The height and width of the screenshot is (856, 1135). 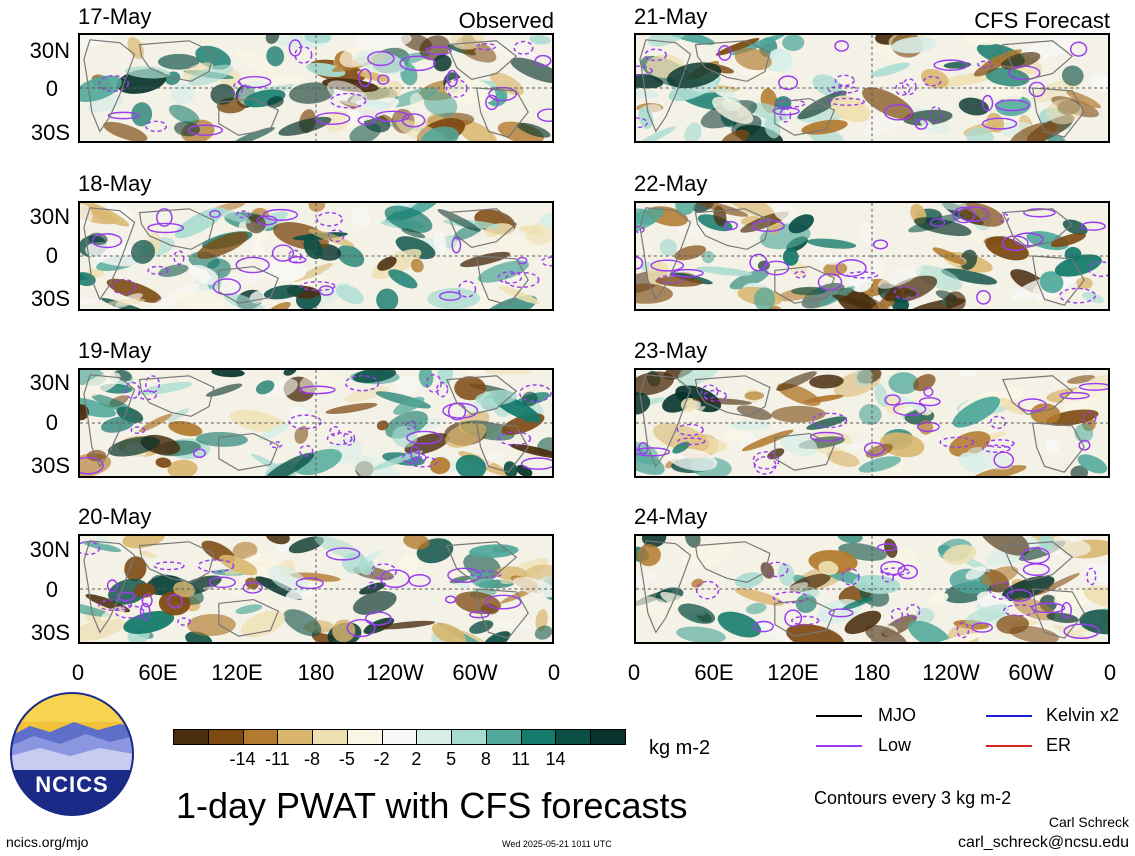 I want to click on logo-text: NCICS, so click(x=72, y=784).